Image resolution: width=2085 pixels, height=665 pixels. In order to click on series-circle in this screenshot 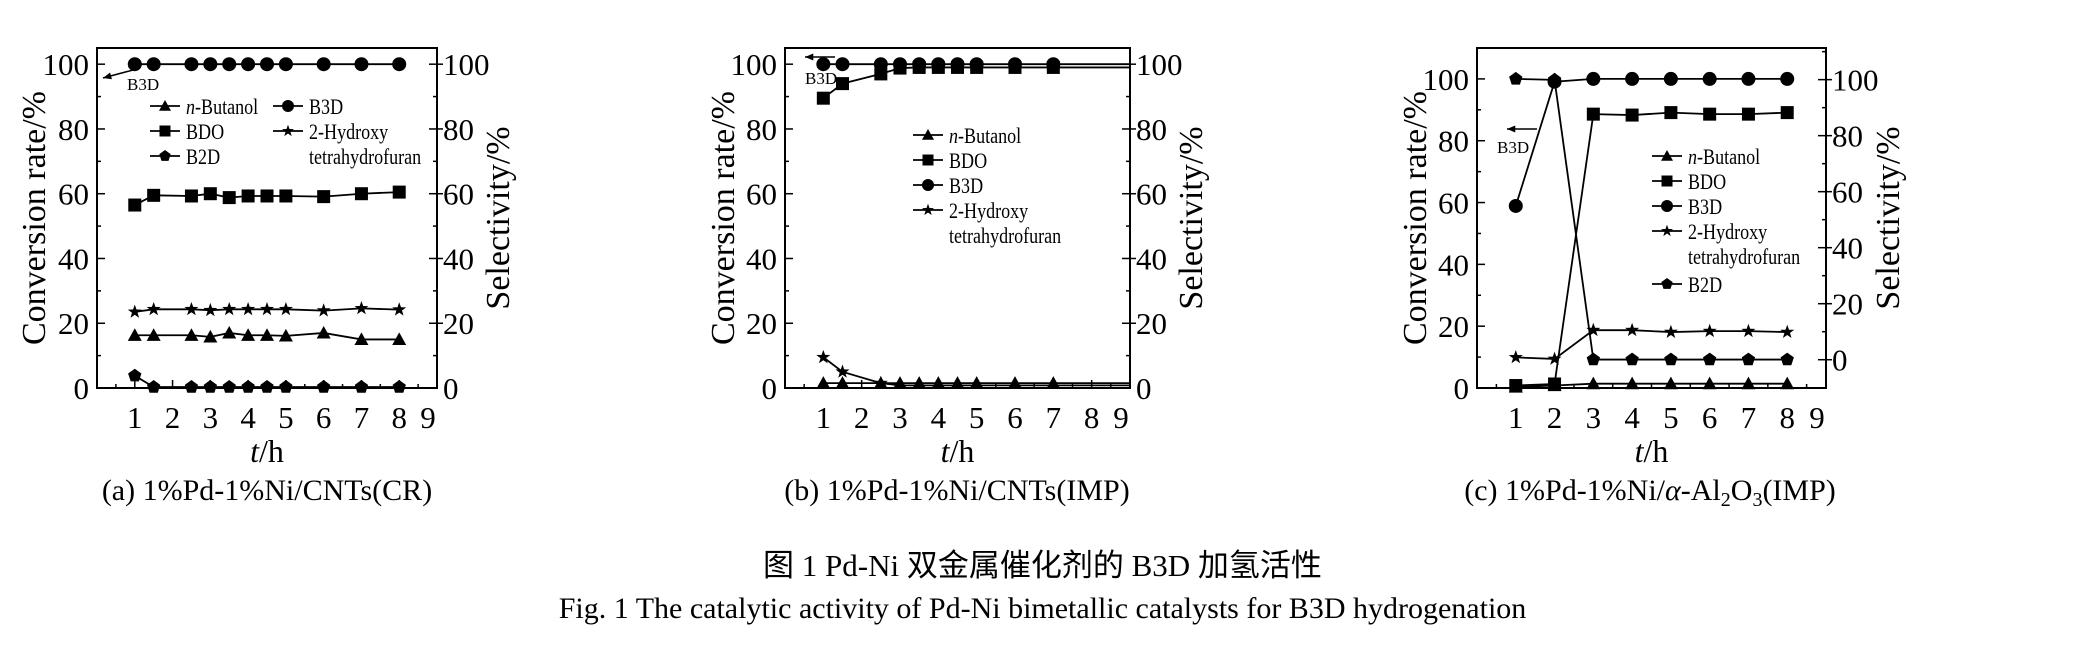, I will do `click(973, 64)`.